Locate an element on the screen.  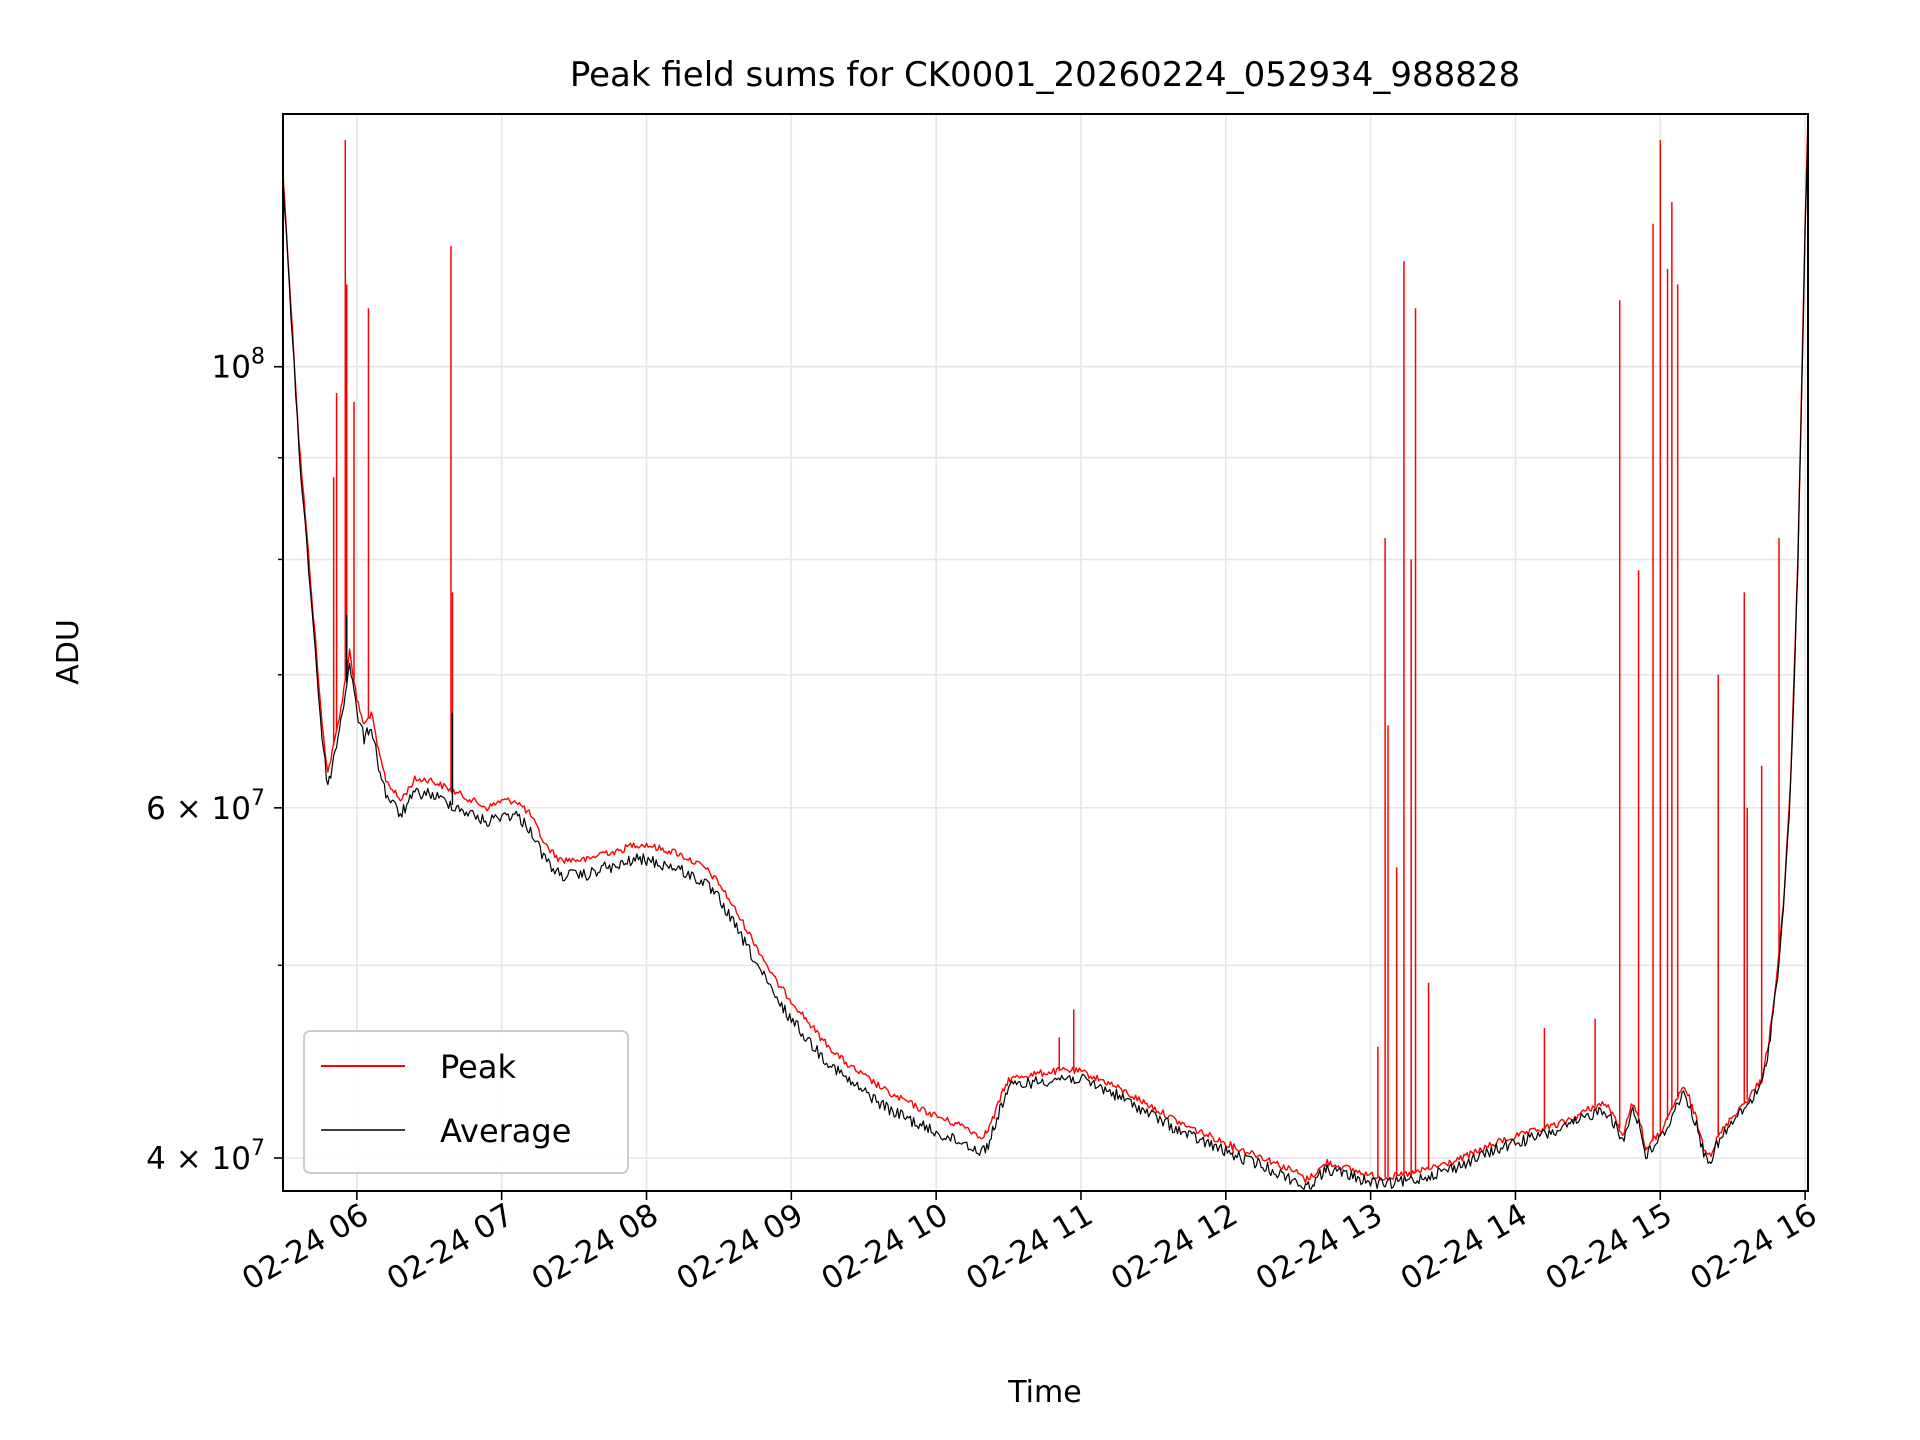
x-axis-label: Time is located at coordinates (1044, 1392).